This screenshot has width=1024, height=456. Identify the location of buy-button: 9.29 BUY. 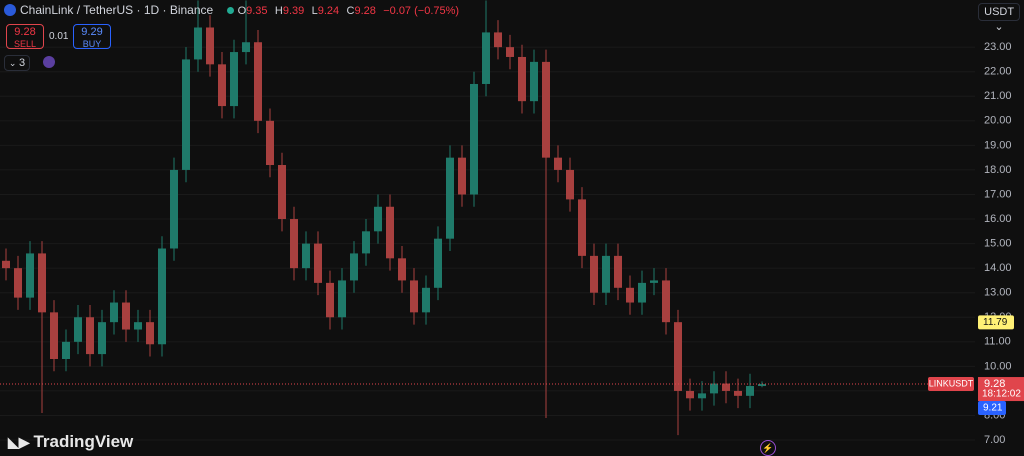
(92, 36).